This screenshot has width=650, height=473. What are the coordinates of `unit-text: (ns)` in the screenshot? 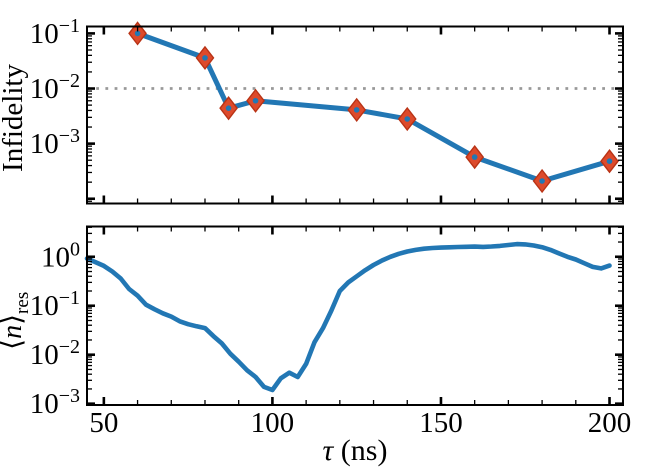 It's located at (360, 450).